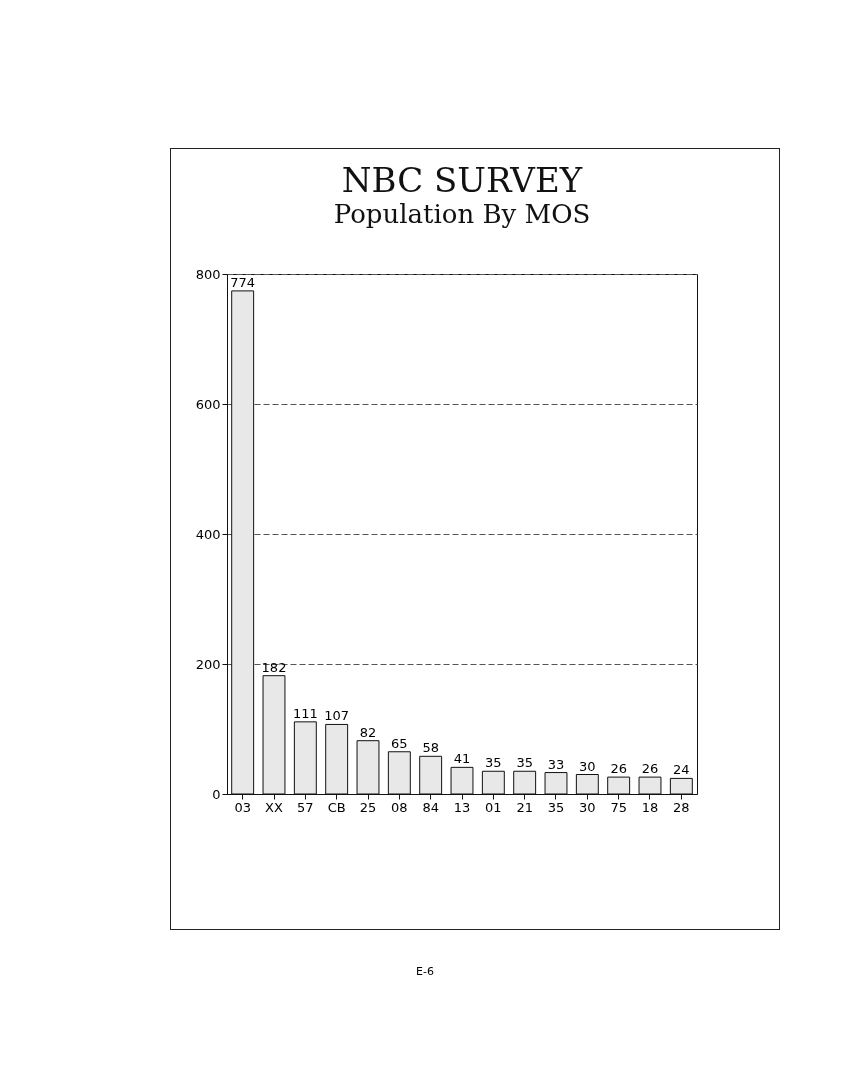  What do you see at coordinates (524, 807) in the screenshot?
I see `x-tick-label: 21` at bounding box center [524, 807].